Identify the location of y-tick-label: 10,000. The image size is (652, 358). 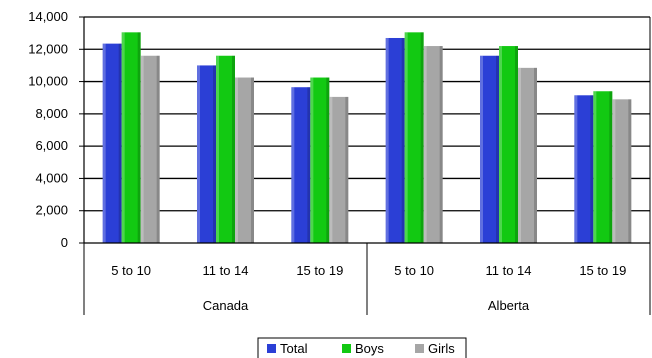
(48, 81).